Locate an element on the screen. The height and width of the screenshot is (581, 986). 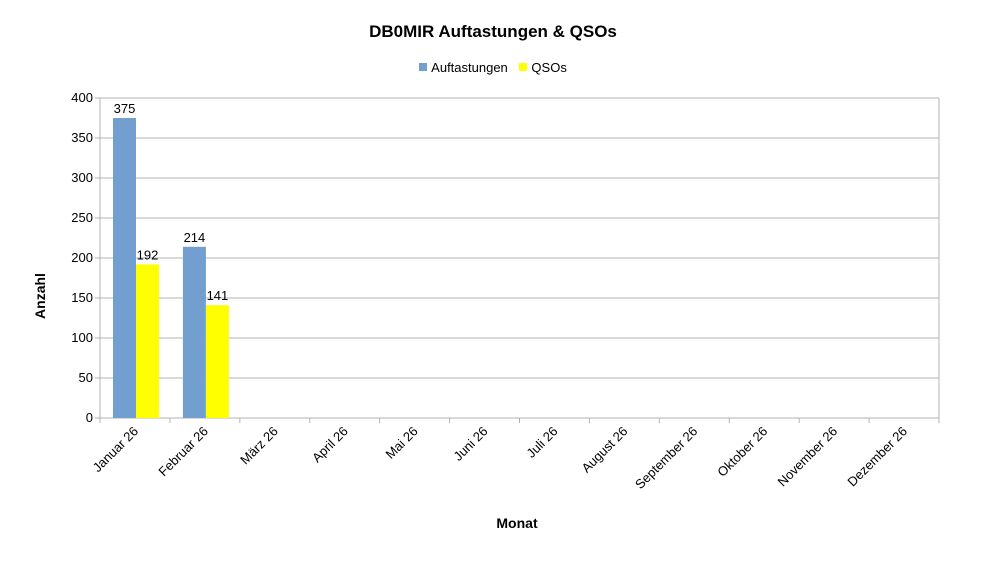
x-tick-label: Juni 26 is located at coordinates (470, 444).